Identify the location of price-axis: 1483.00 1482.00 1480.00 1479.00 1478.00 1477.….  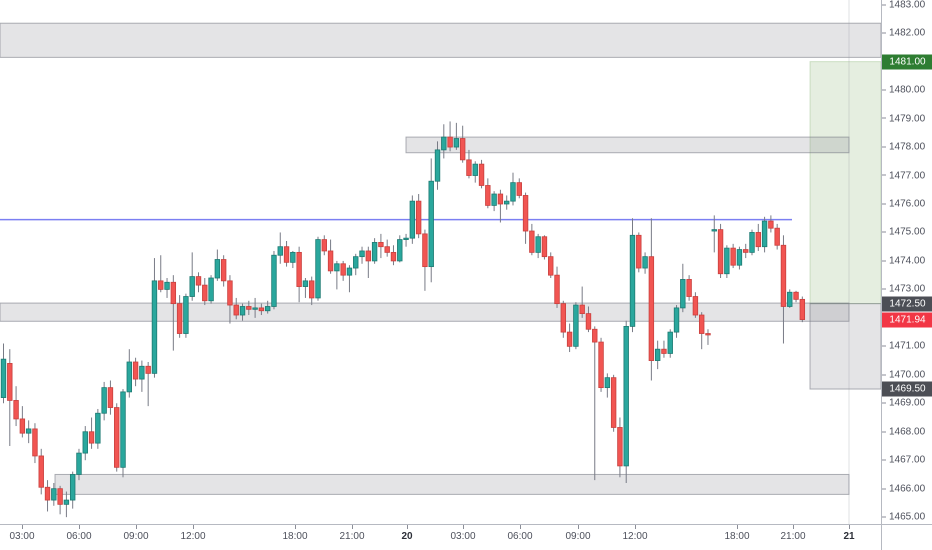
(906, 262).